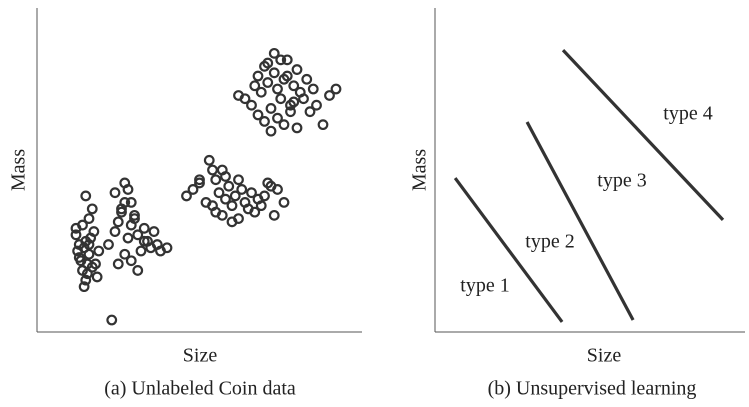 The width and height of the screenshot is (749, 407). What do you see at coordinates (621, 181) in the screenshot?
I see `annotation: type 3` at bounding box center [621, 181].